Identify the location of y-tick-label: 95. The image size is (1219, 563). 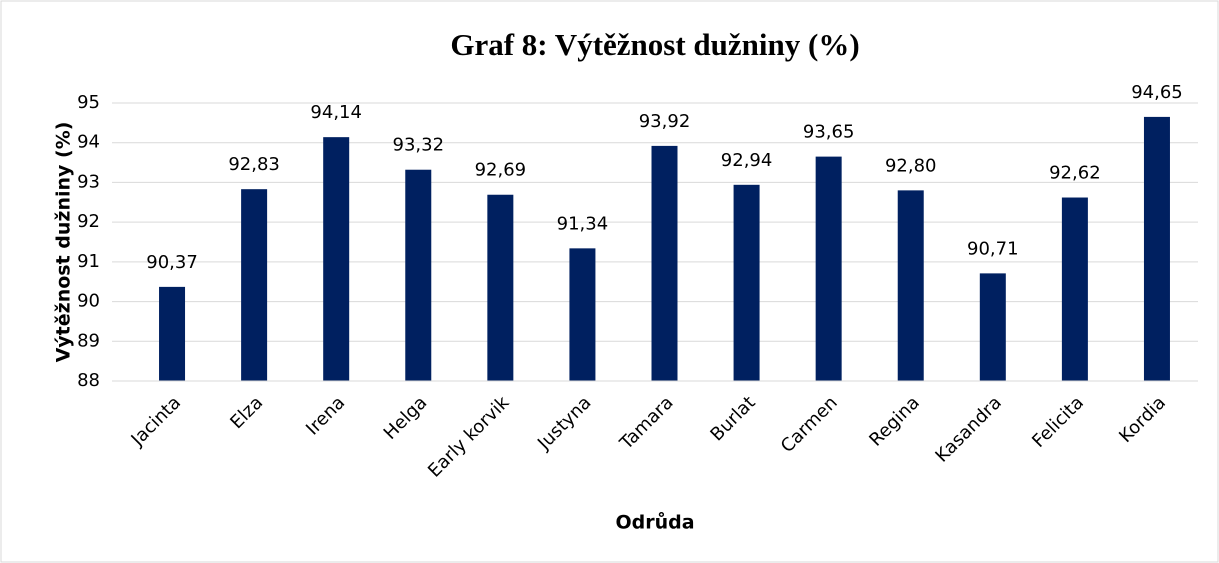
(88, 102).